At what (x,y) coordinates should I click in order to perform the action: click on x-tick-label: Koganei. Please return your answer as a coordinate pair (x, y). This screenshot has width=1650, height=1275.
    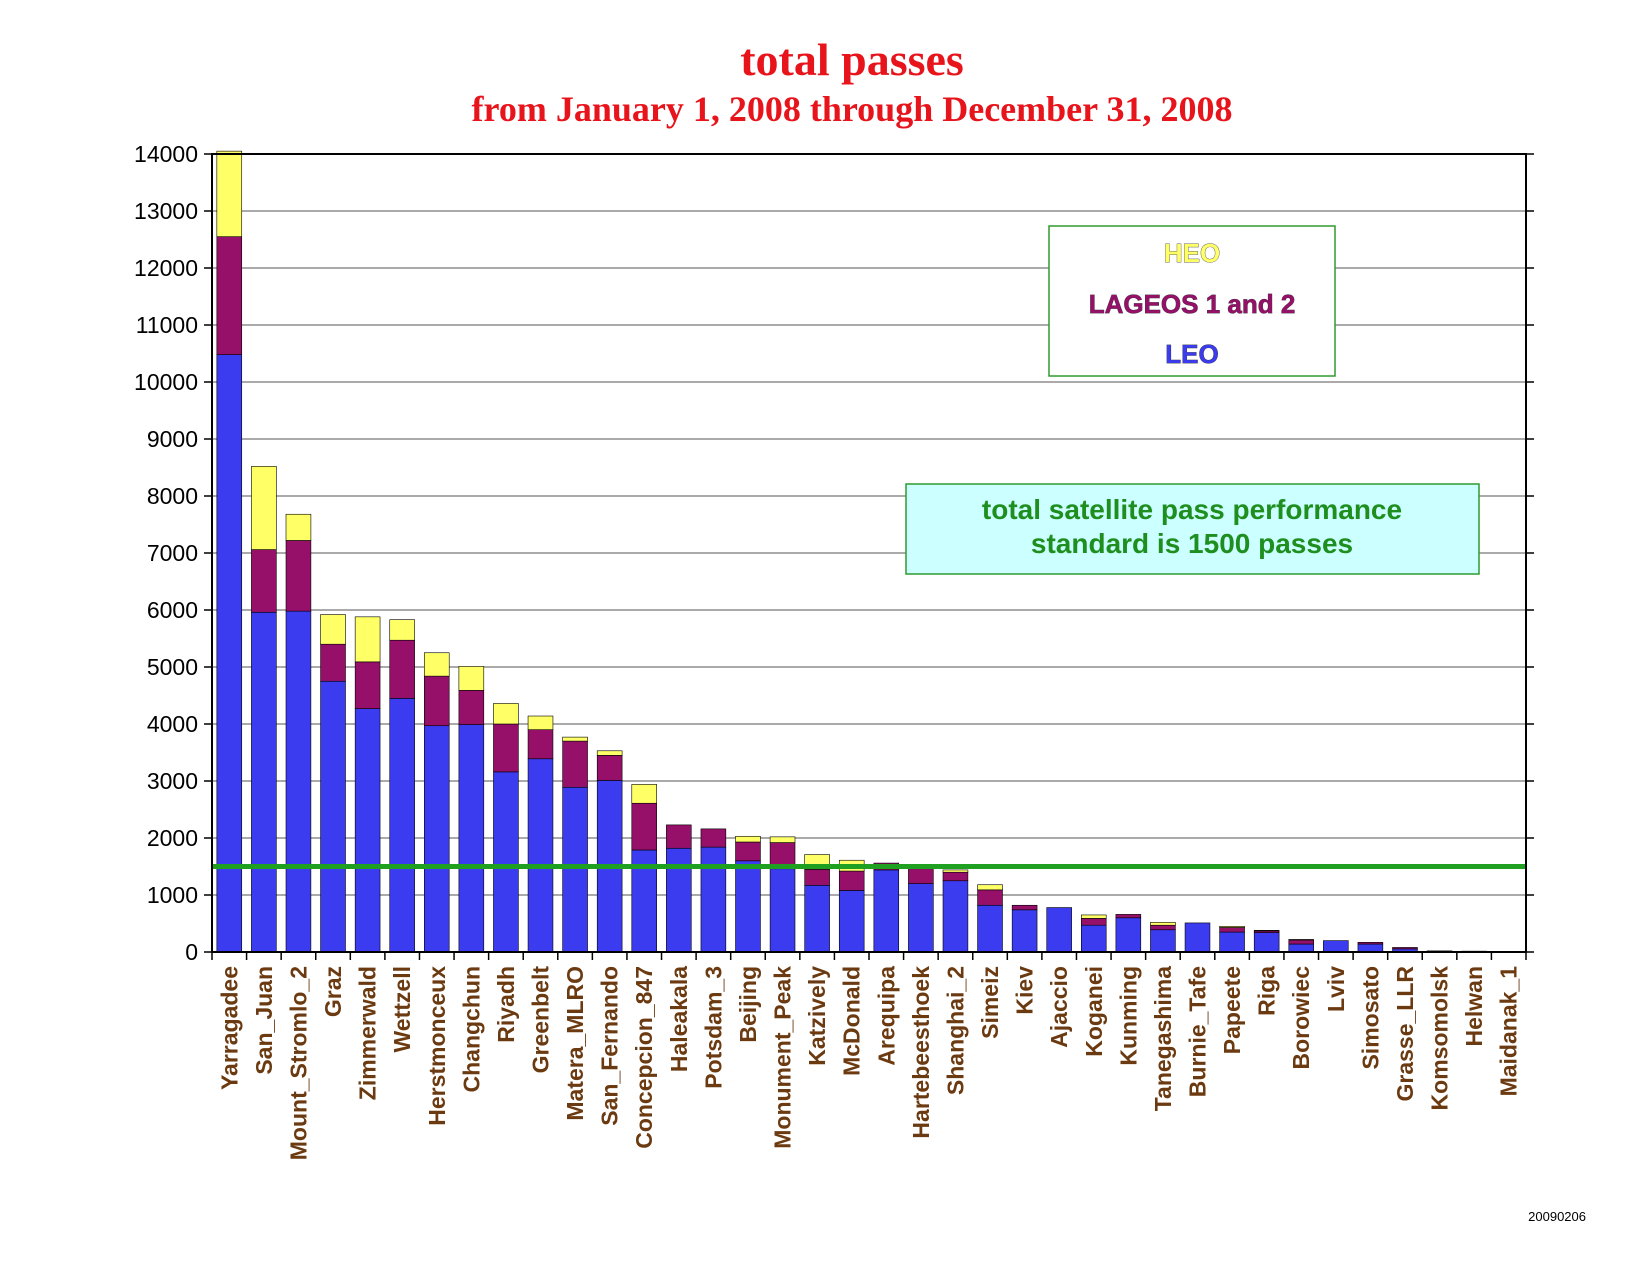
    Looking at the image, I should click on (1094, 1011).